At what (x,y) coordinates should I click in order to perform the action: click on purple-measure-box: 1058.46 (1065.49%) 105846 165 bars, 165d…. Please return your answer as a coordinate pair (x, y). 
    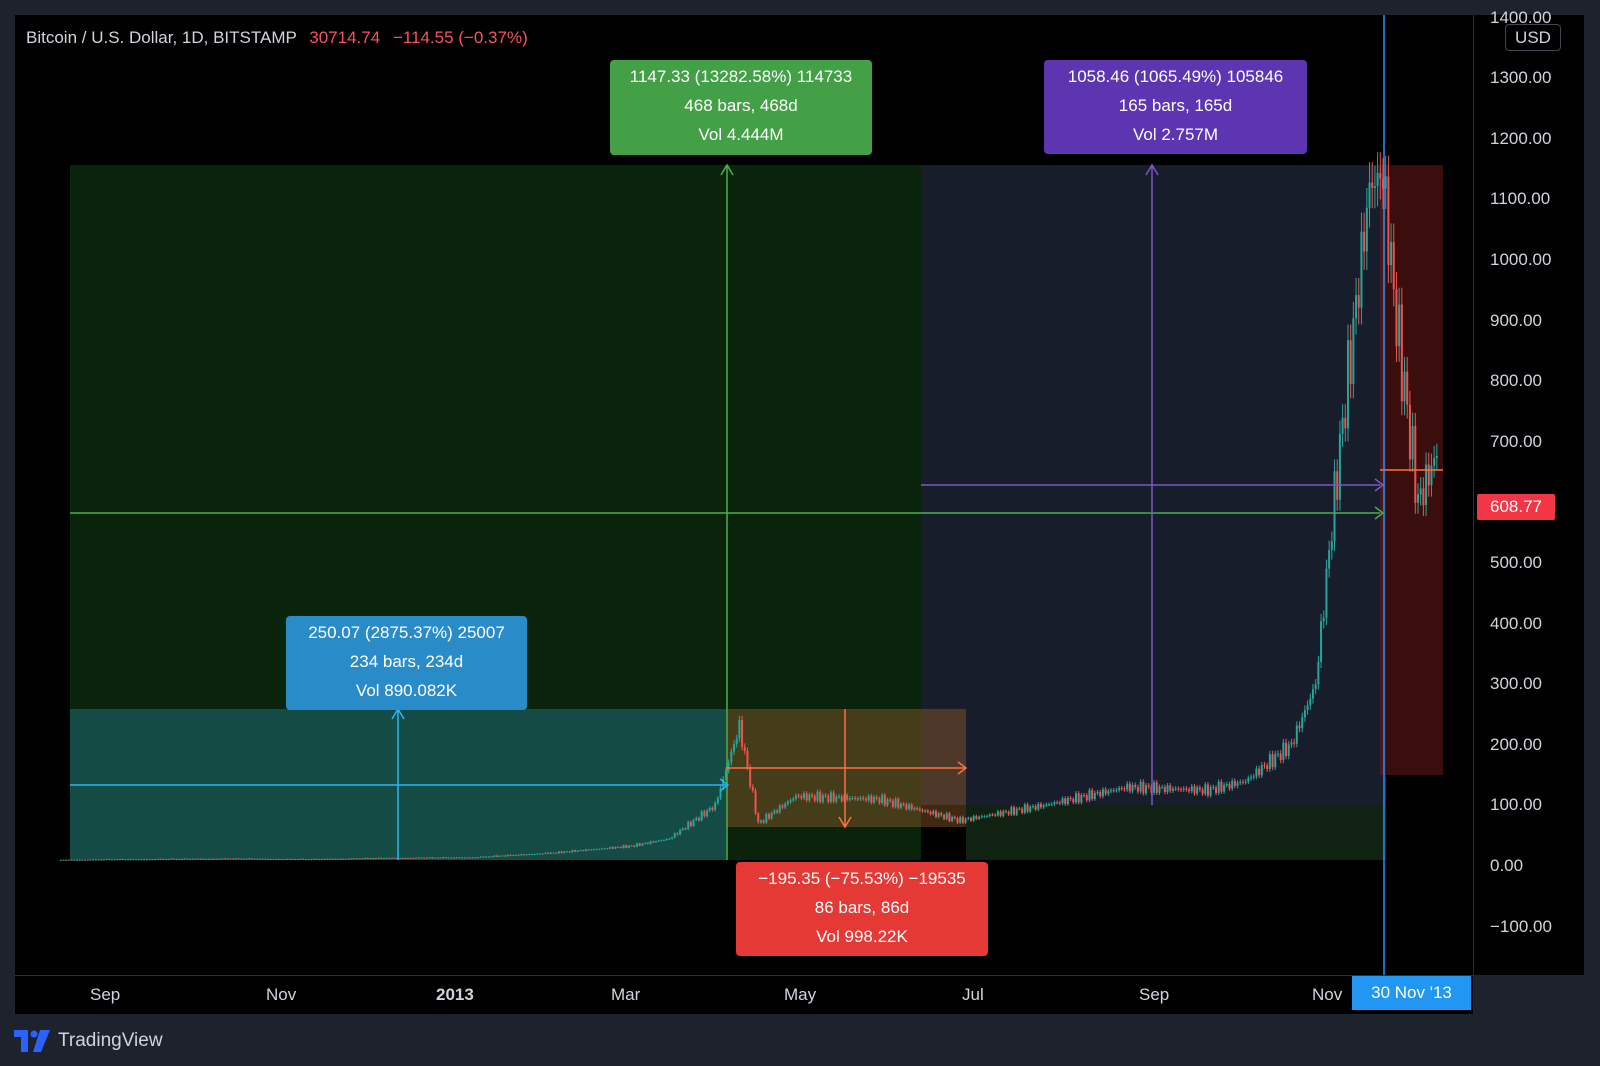
    Looking at the image, I should click on (1175, 107).